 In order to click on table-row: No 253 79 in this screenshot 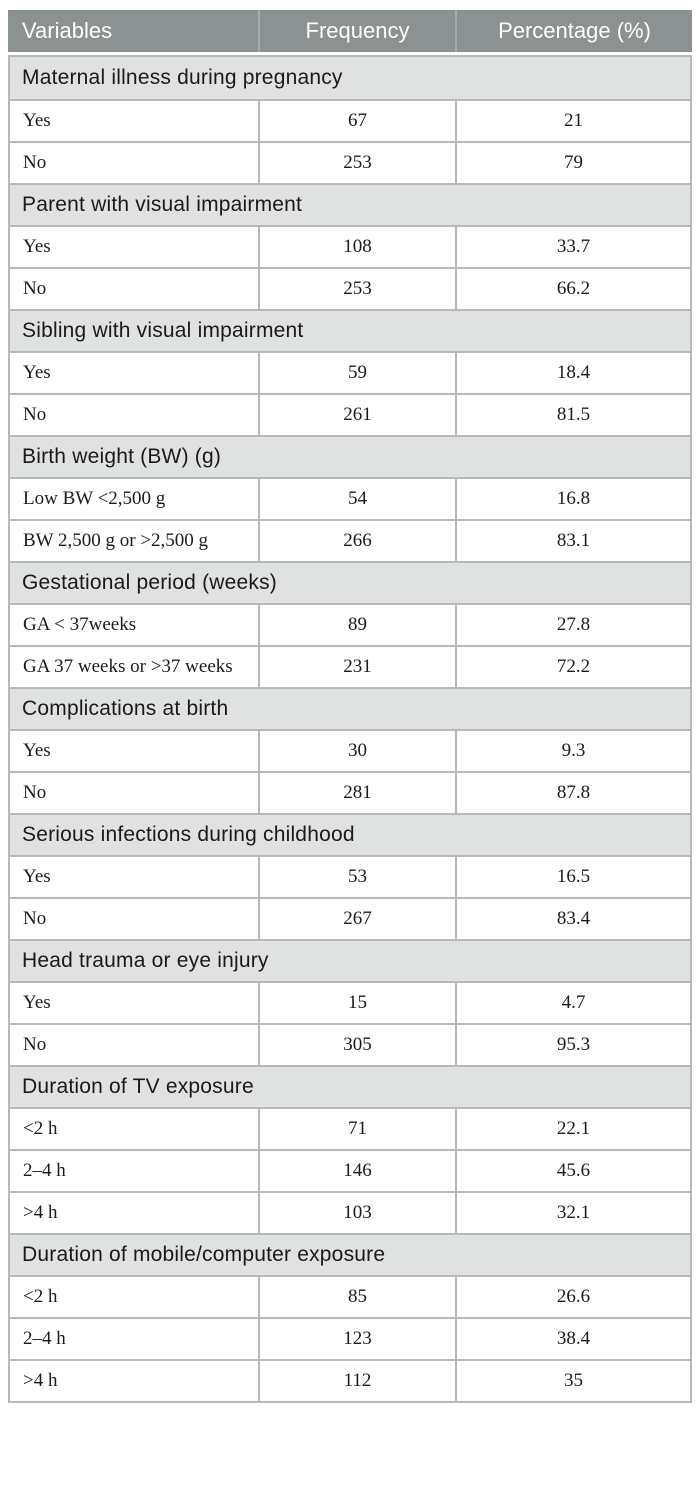, I will do `click(350, 162)`.